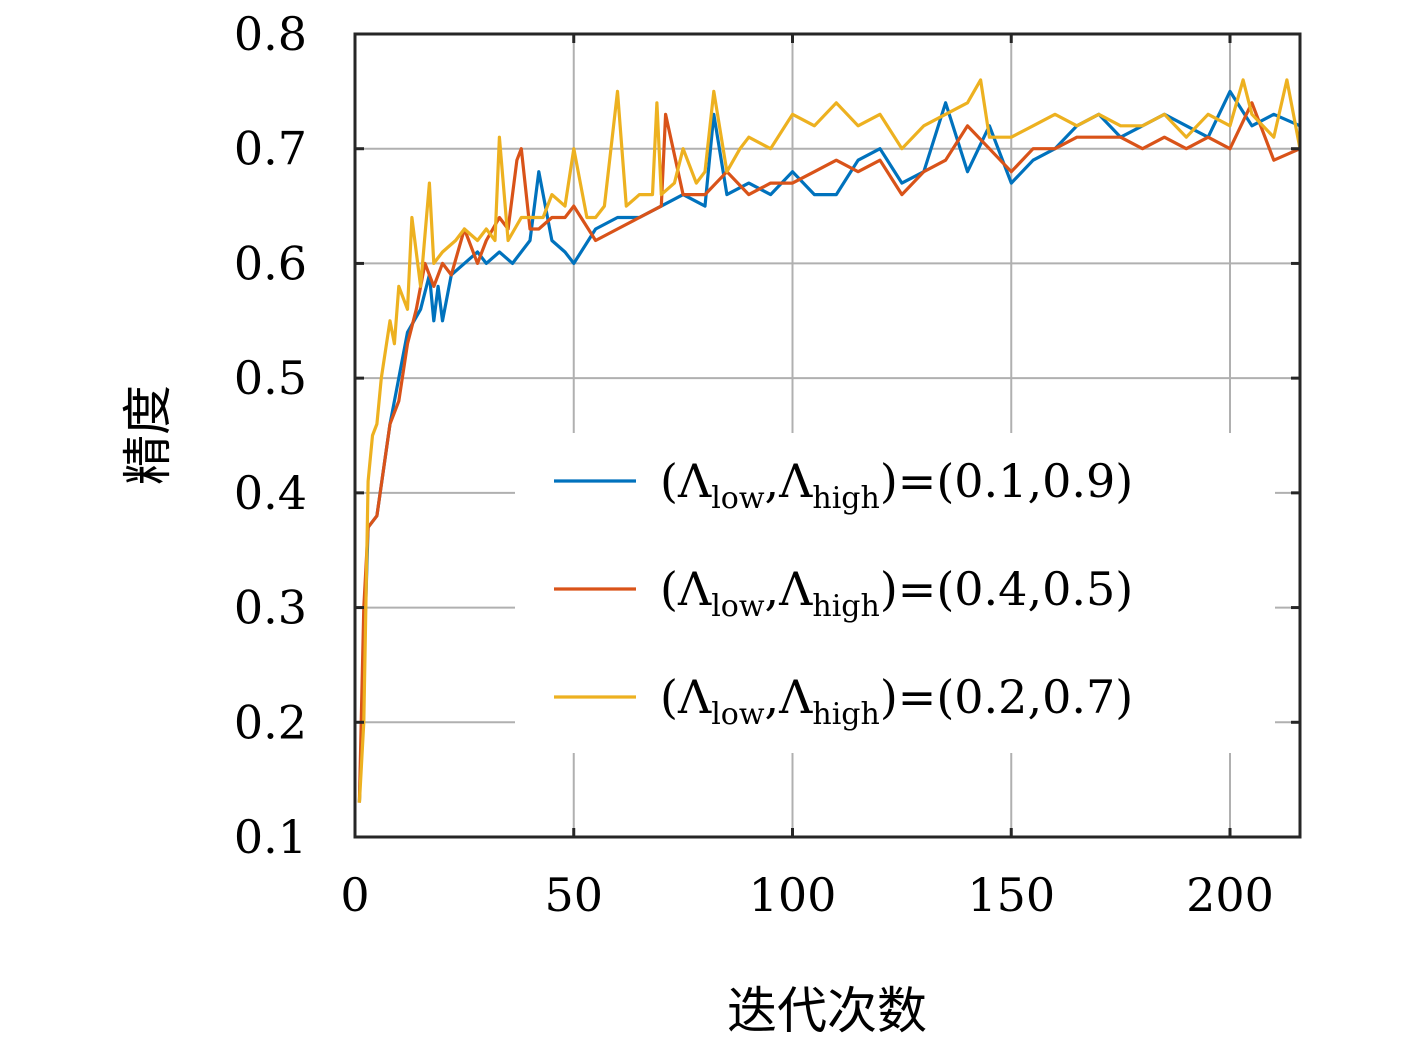 Image resolution: width=1417 pixels, height=1046 pixels. What do you see at coordinates (270, 493) in the screenshot?
I see `y-tick-label: 0.4` at bounding box center [270, 493].